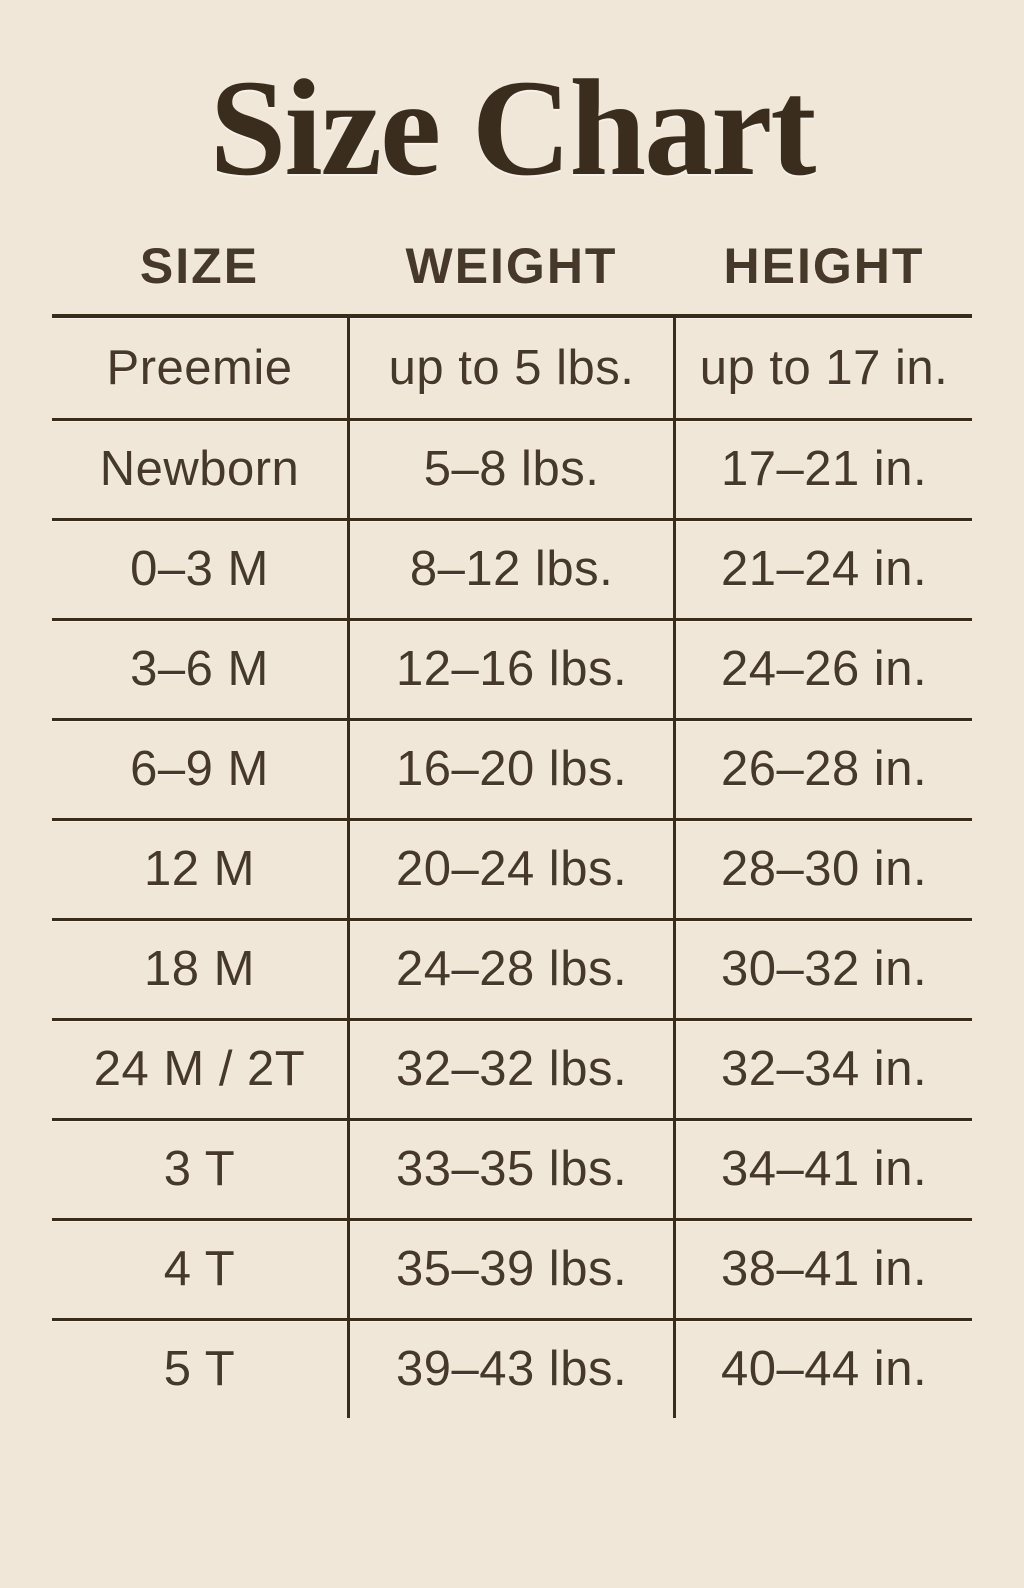 This screenshot has width=1024, height=1588. Describe the element at coordinates (199, 969) in the screenshot. I see `cell-size: 18 M` at that location.